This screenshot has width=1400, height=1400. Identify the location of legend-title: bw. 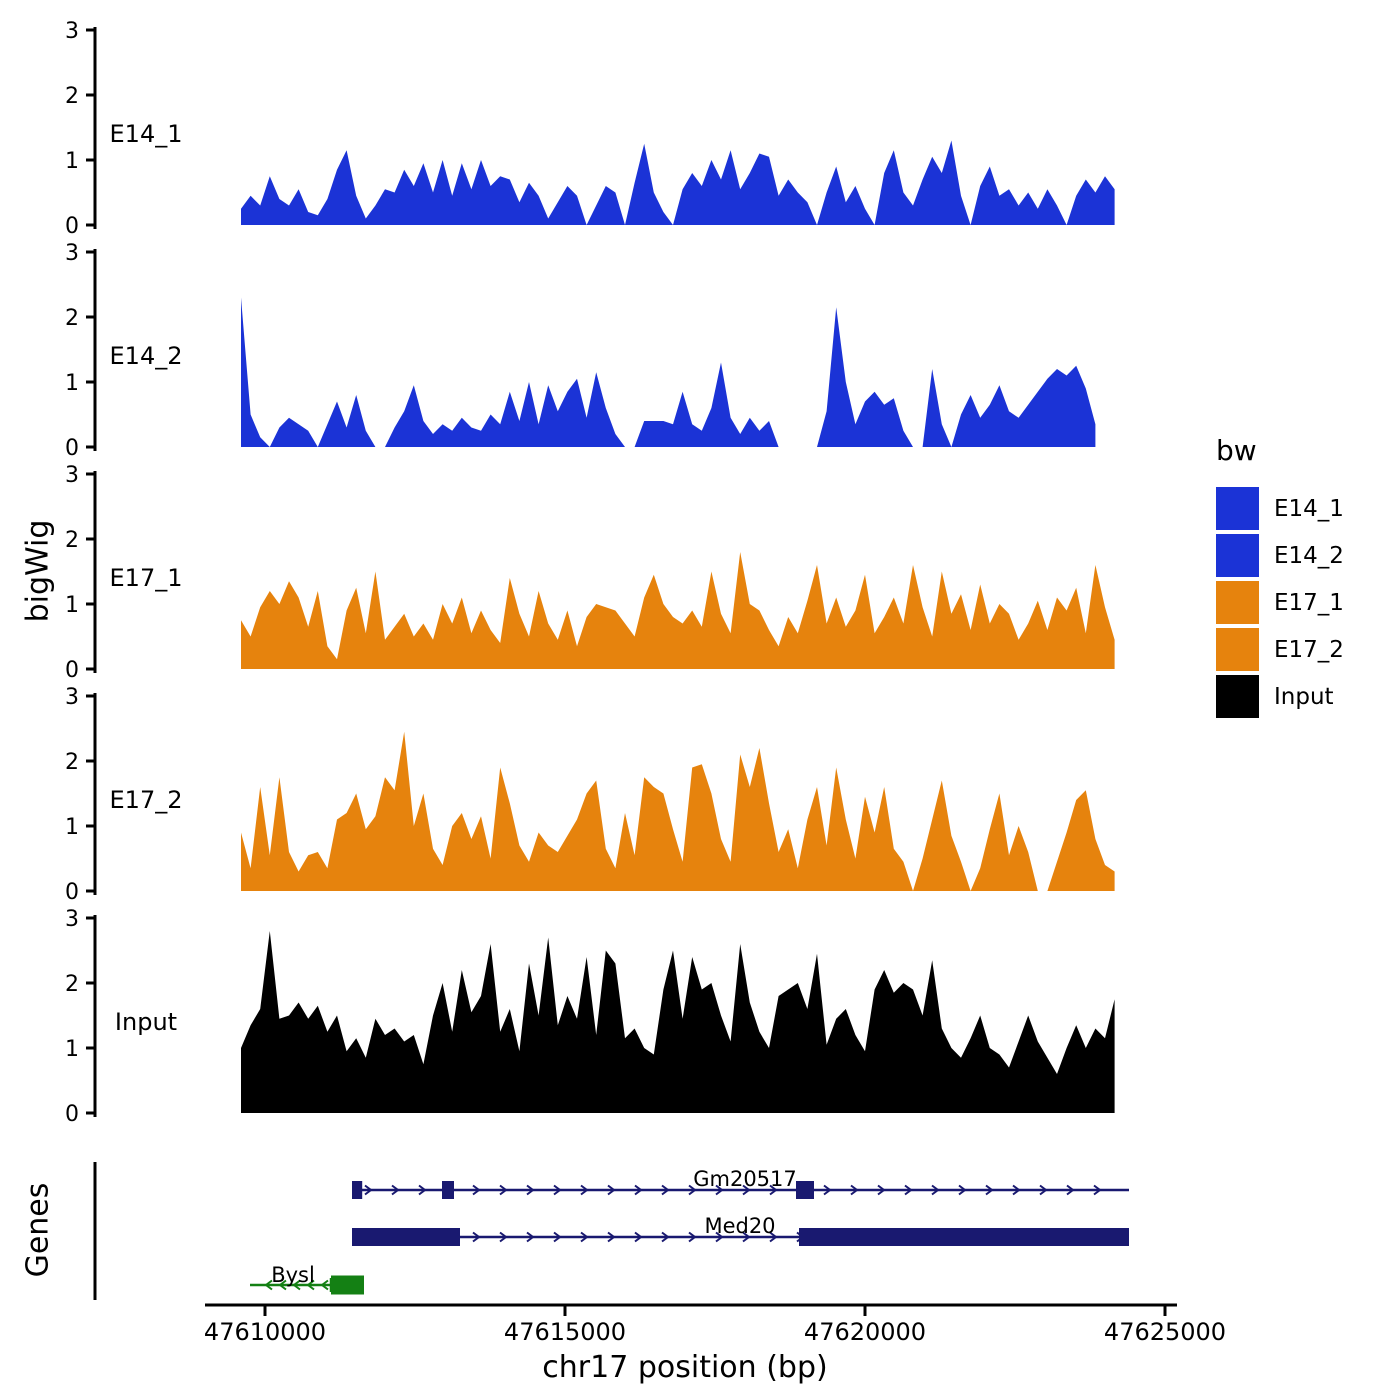
(1236, 450).